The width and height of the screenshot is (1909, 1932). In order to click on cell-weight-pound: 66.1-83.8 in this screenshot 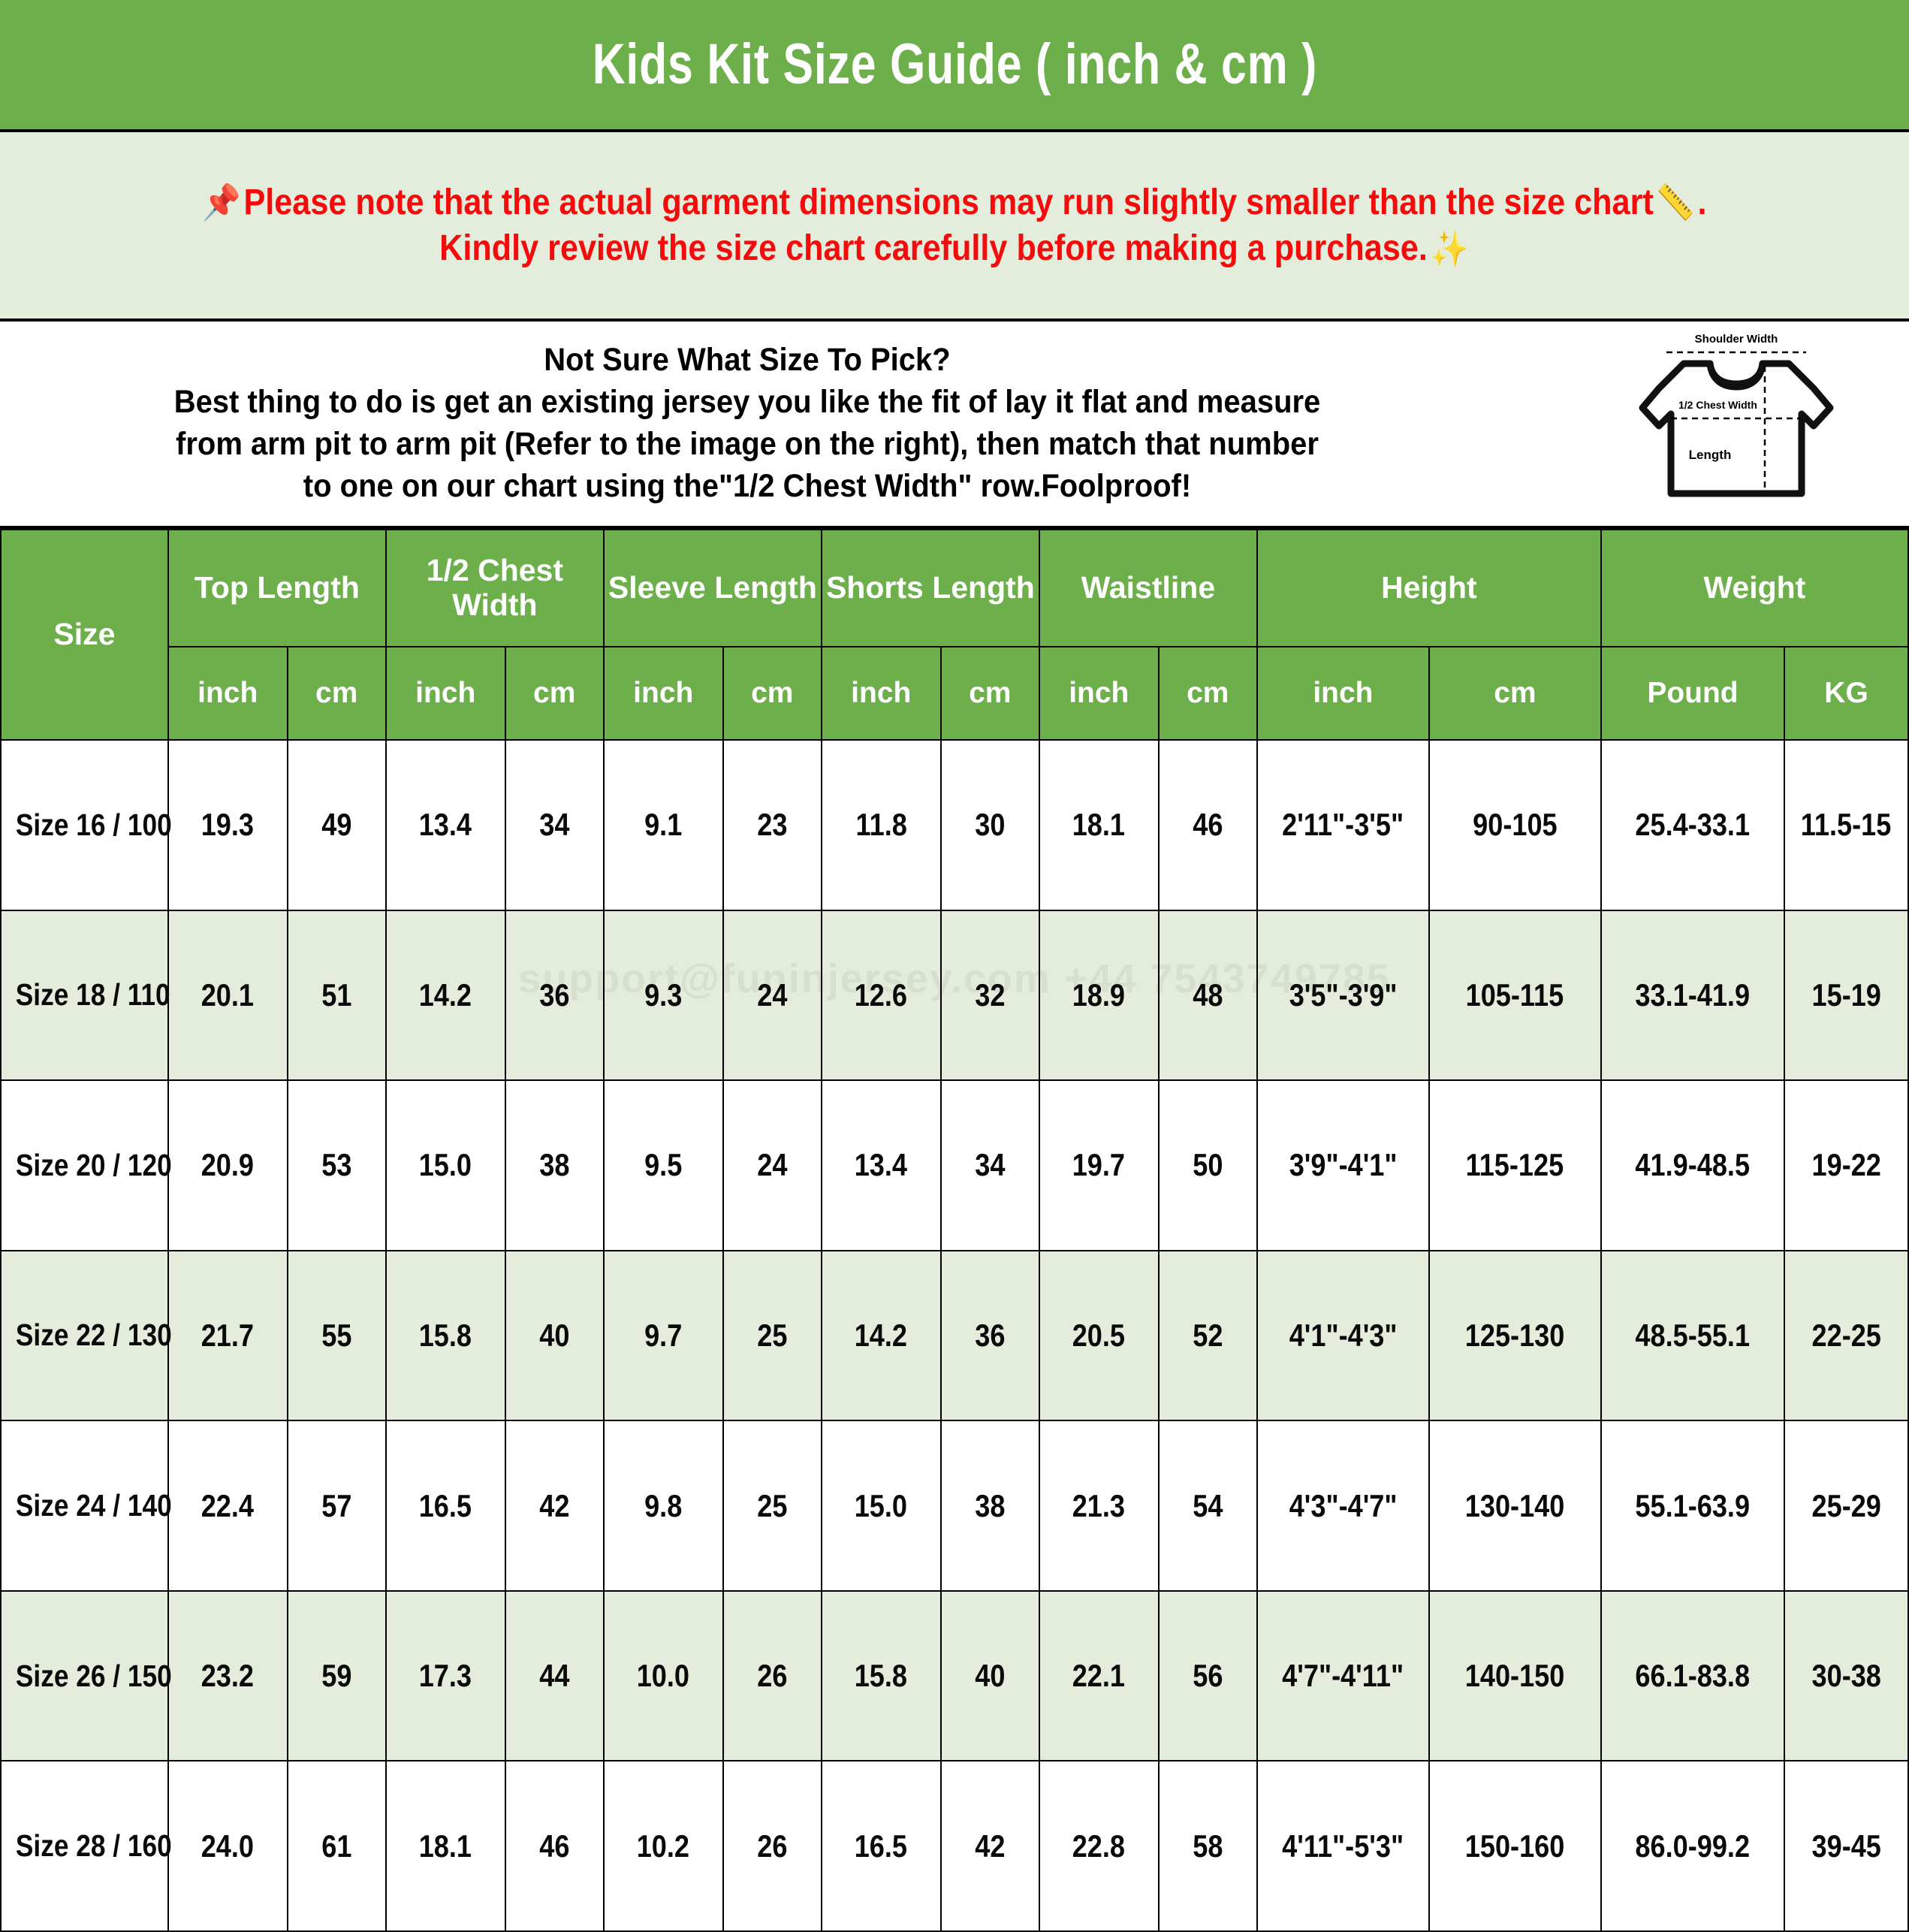, I will do `click(1693, 1675)`.